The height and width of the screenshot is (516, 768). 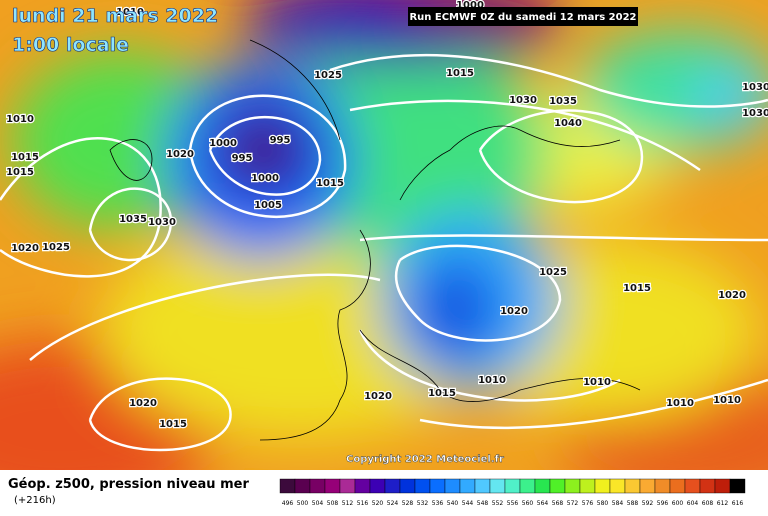 I want to click on scale-label: 564, so click(x=543, y=503).